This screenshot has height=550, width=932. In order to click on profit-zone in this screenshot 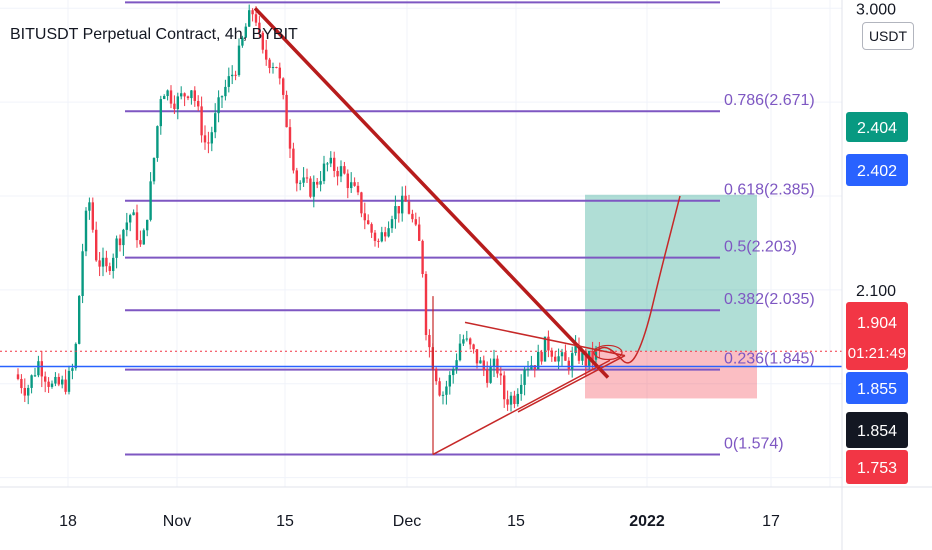, I will do `click(671, 273)`.